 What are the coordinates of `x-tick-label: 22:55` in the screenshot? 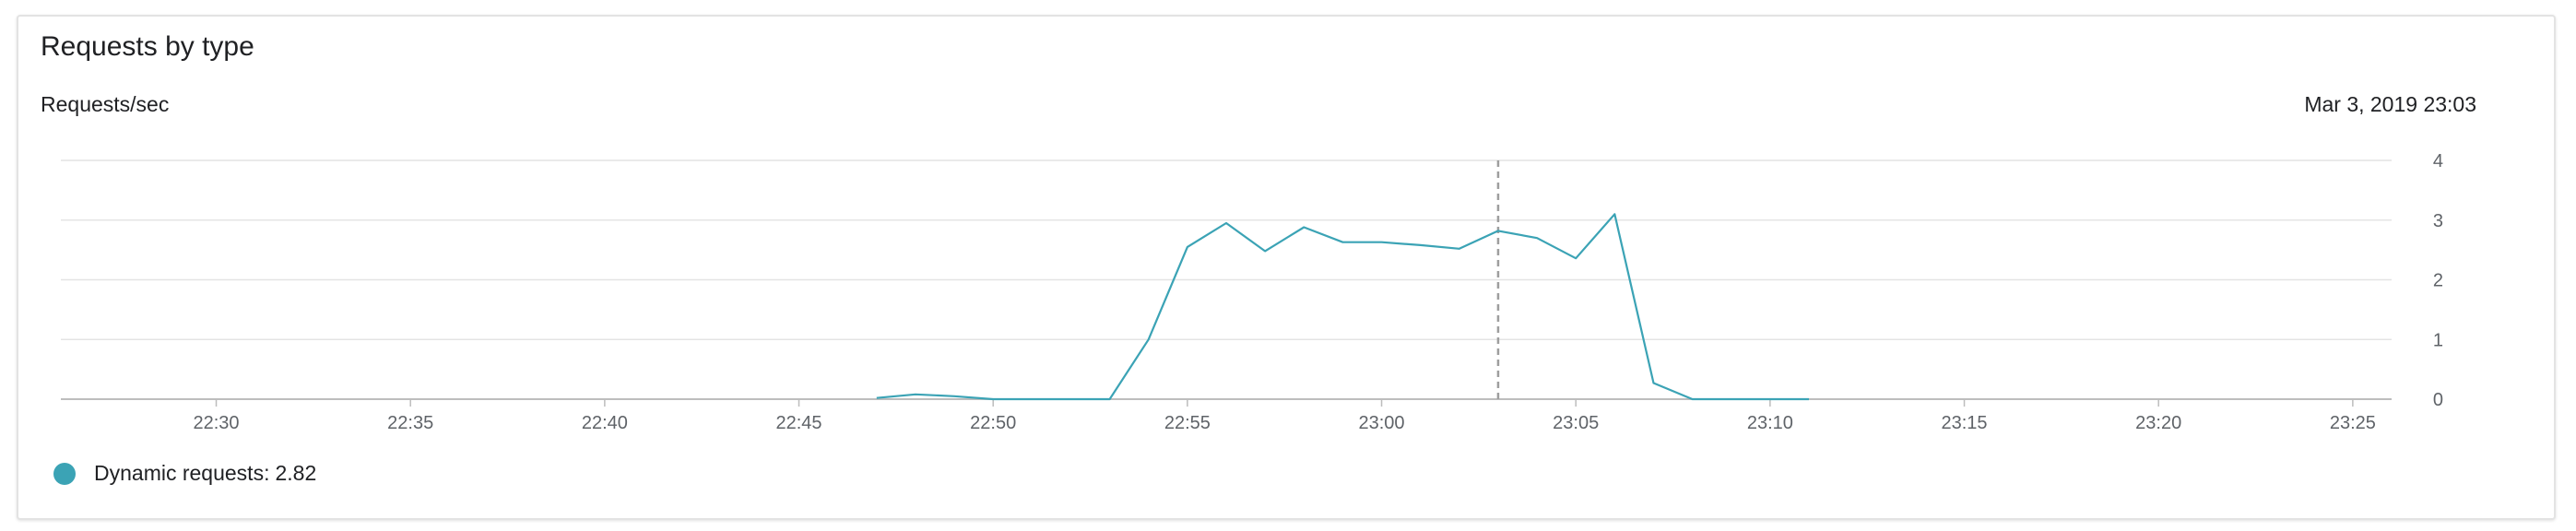 It's located at (1187, 423).